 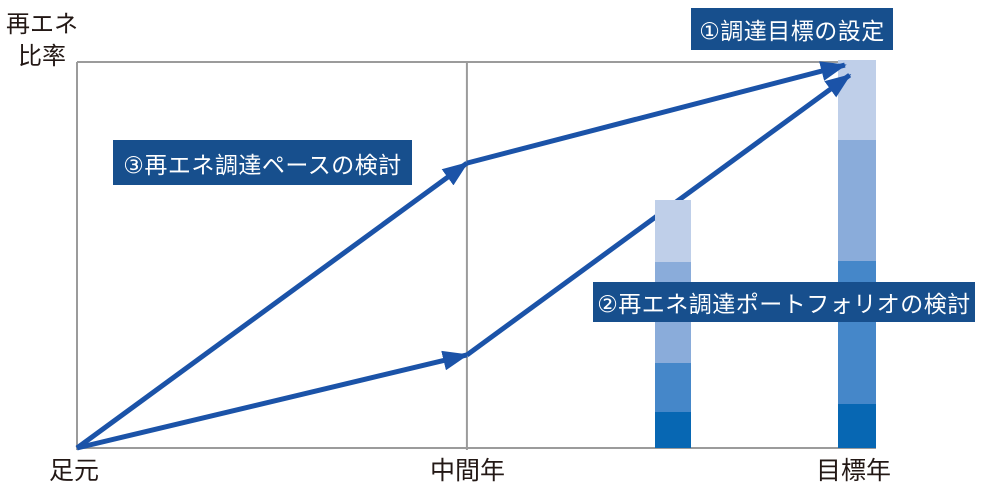 What do you see at coordinates (468, 471) in the screenshot?
I see `x-tick-intermediate-year: 中間年` at bounding box center [468, 471].